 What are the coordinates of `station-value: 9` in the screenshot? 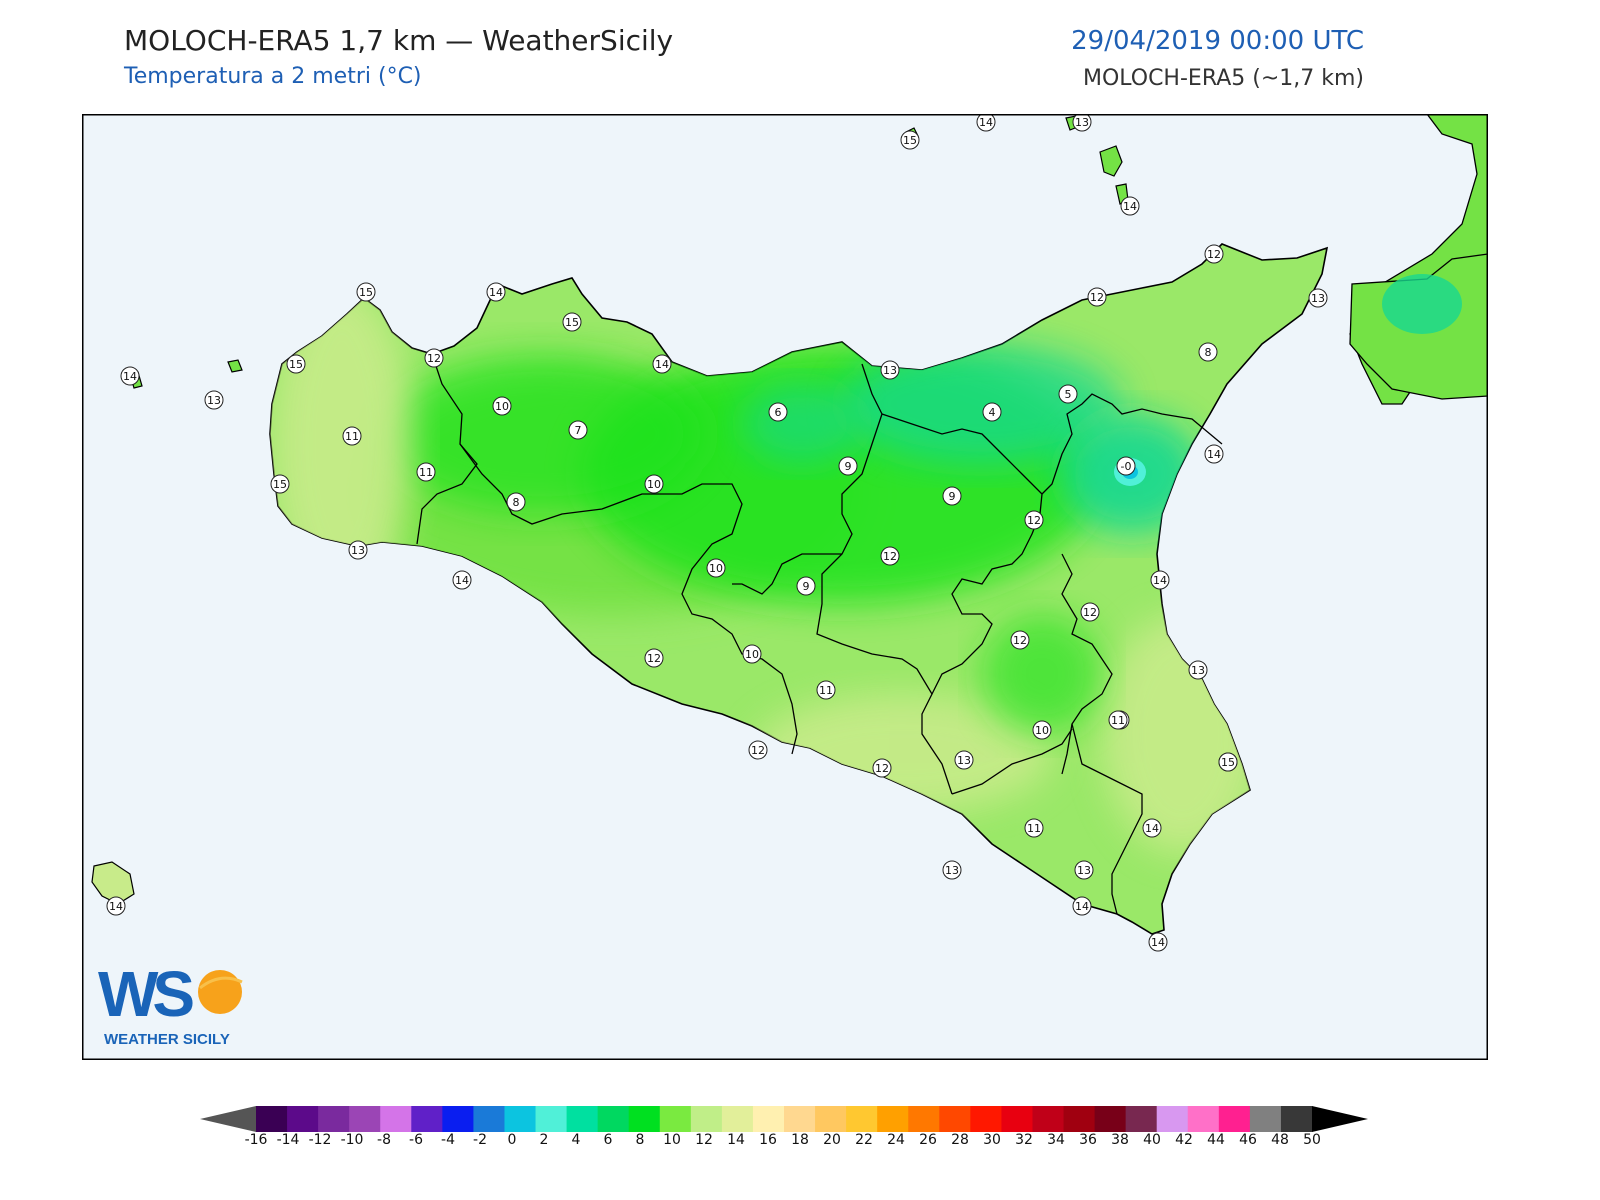 It's located at (848, 466).